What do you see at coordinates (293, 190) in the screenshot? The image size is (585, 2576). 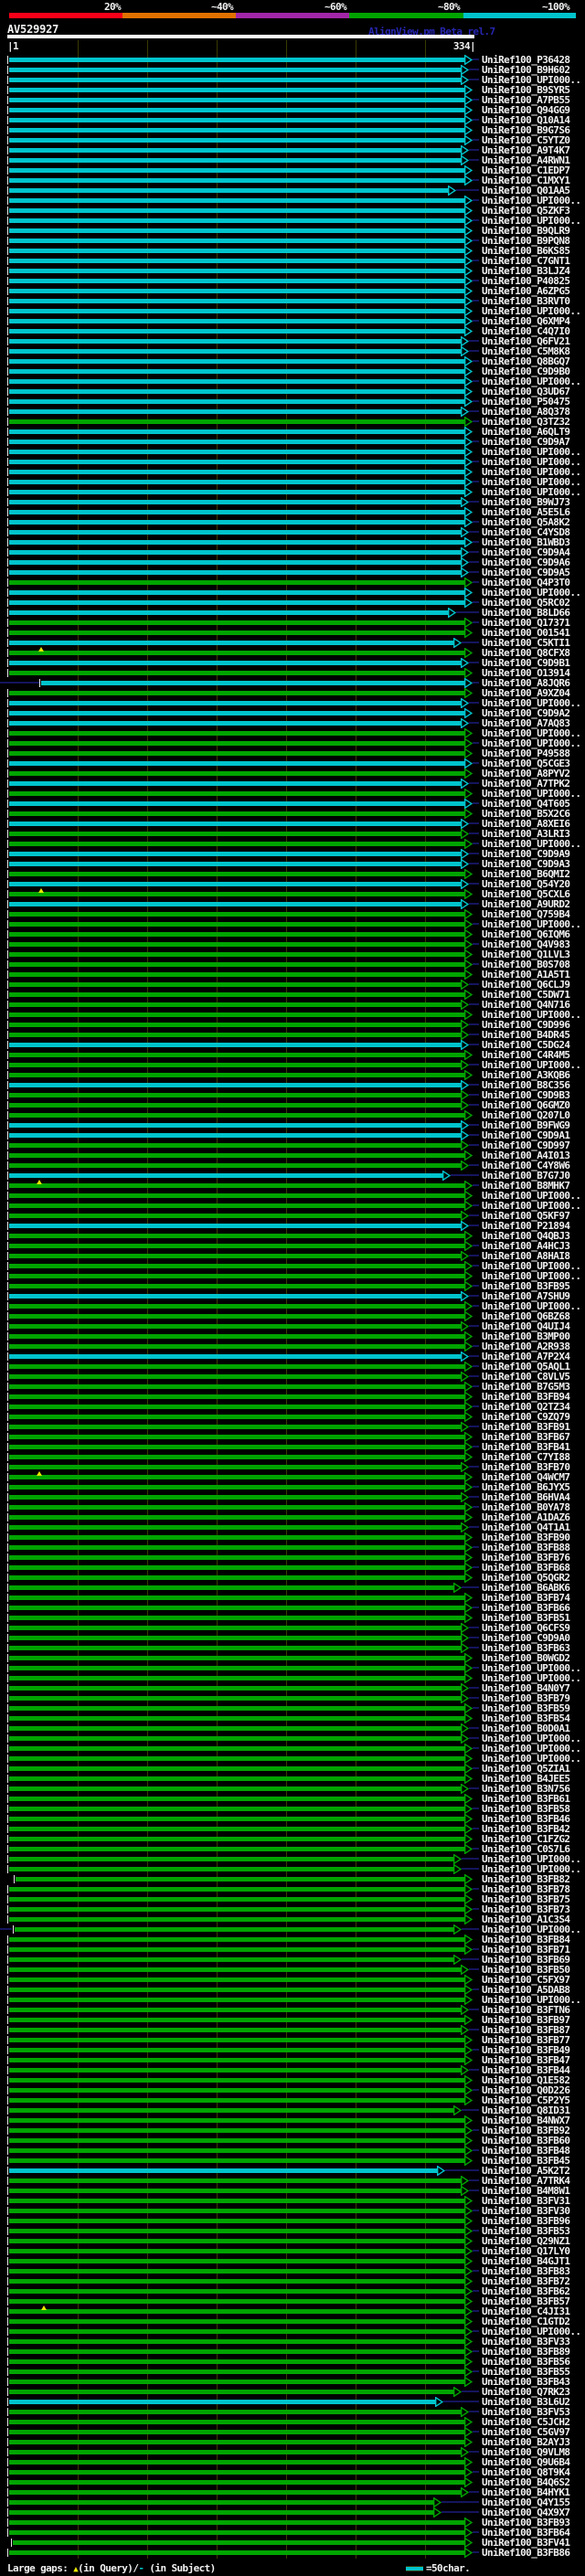 I see `alignment-row: UniRef100_Q01AA5` at bounding box center [293, 190].